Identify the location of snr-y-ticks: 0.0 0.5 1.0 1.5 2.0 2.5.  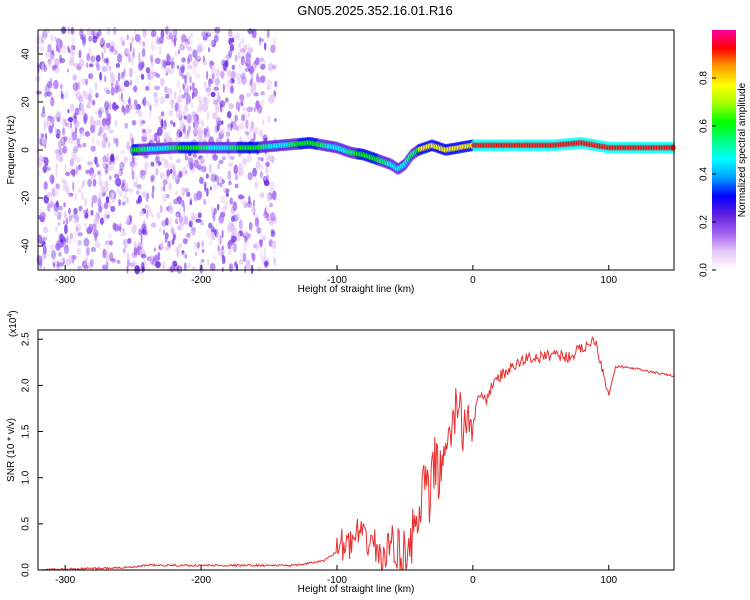
(32, 454).